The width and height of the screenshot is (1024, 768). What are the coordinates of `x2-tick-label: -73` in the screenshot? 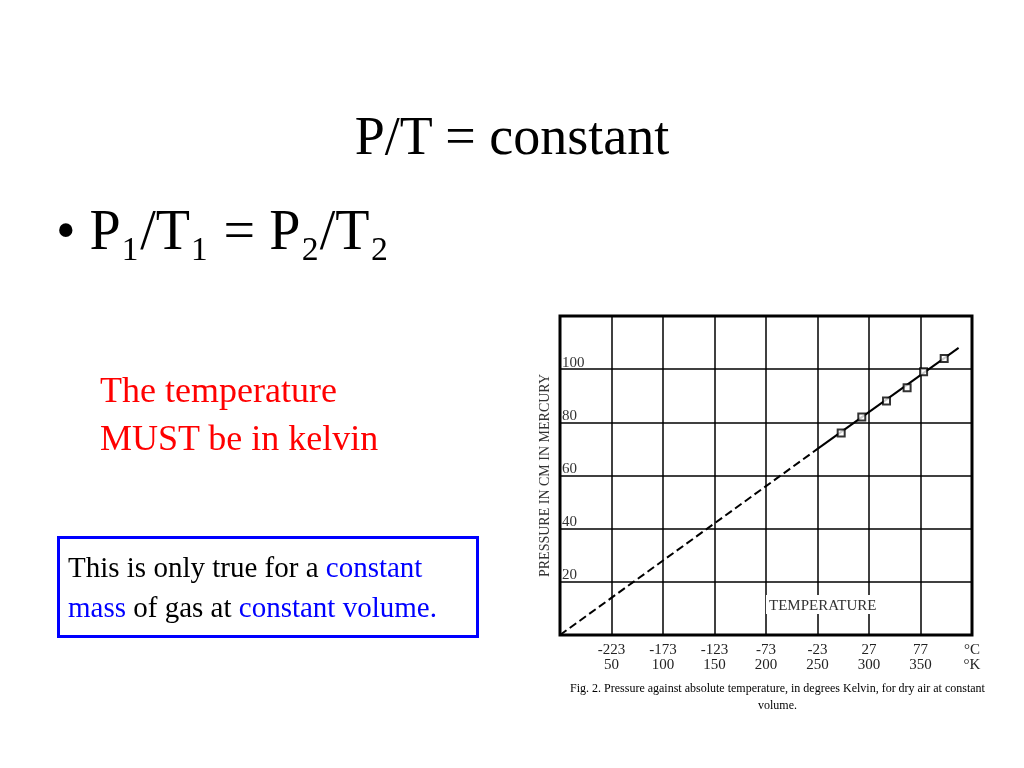 It's located at (766, 648).